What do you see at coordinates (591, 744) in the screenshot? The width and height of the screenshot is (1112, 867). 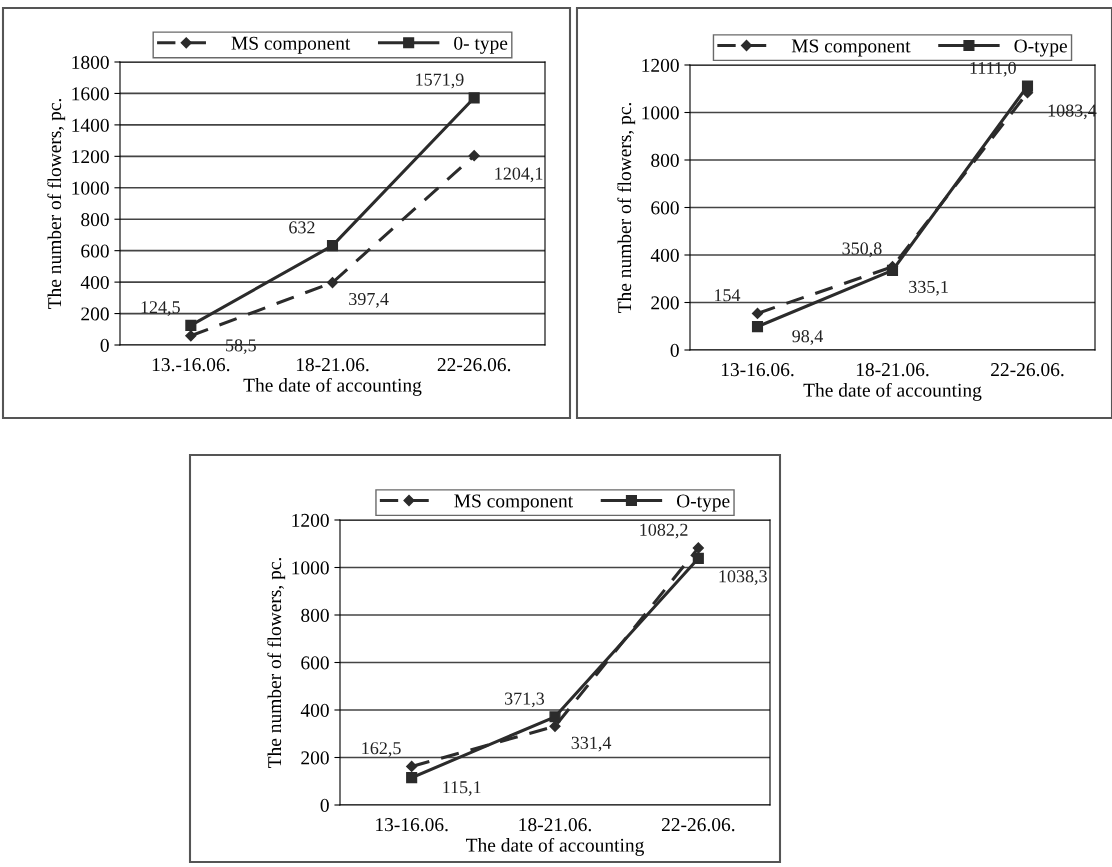 I see `data-label: 331,4` at bounding box center [591, 744].